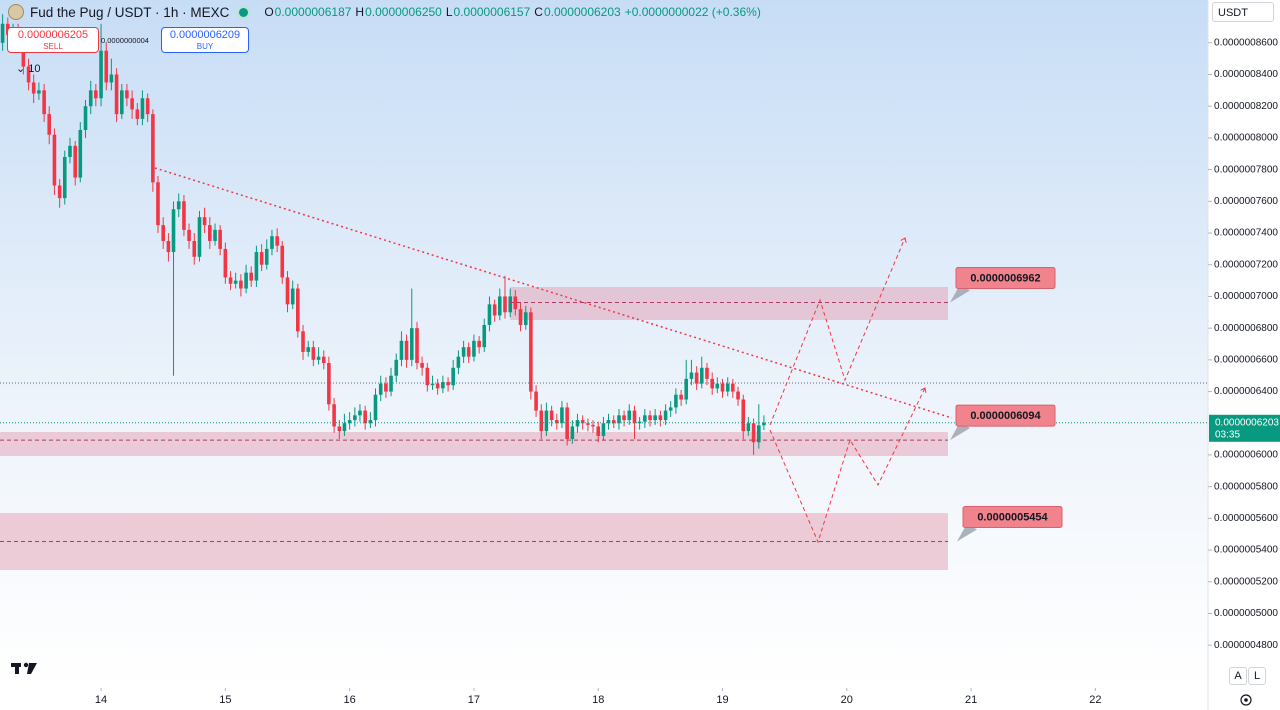 The width and height of the screenshot is (1280, 710). Describe the element at coordinates (971, 700) in the screenshot. I see `x-tick-label: 21` at that location.